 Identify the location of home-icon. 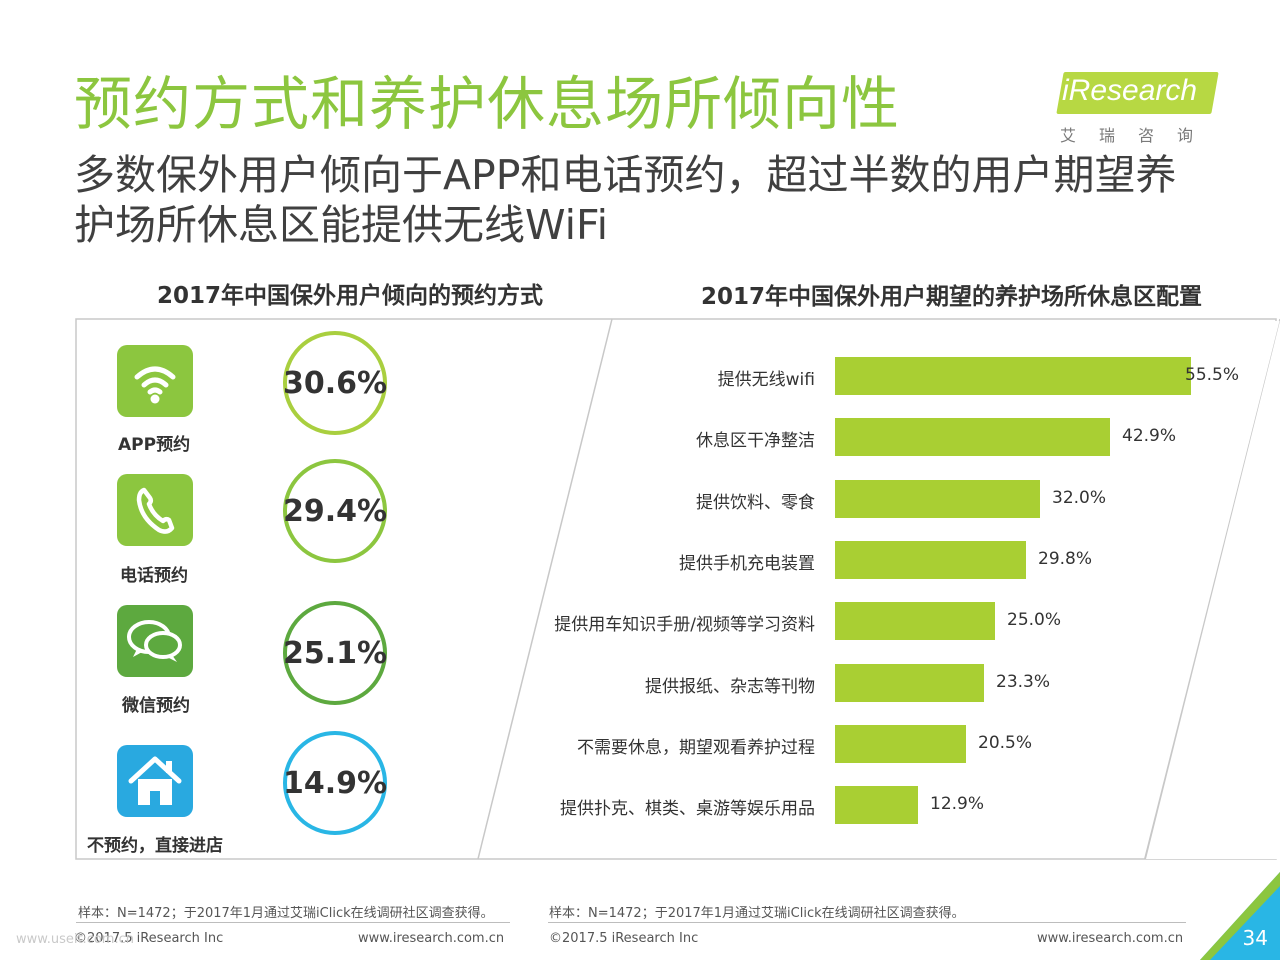
(155, 780).